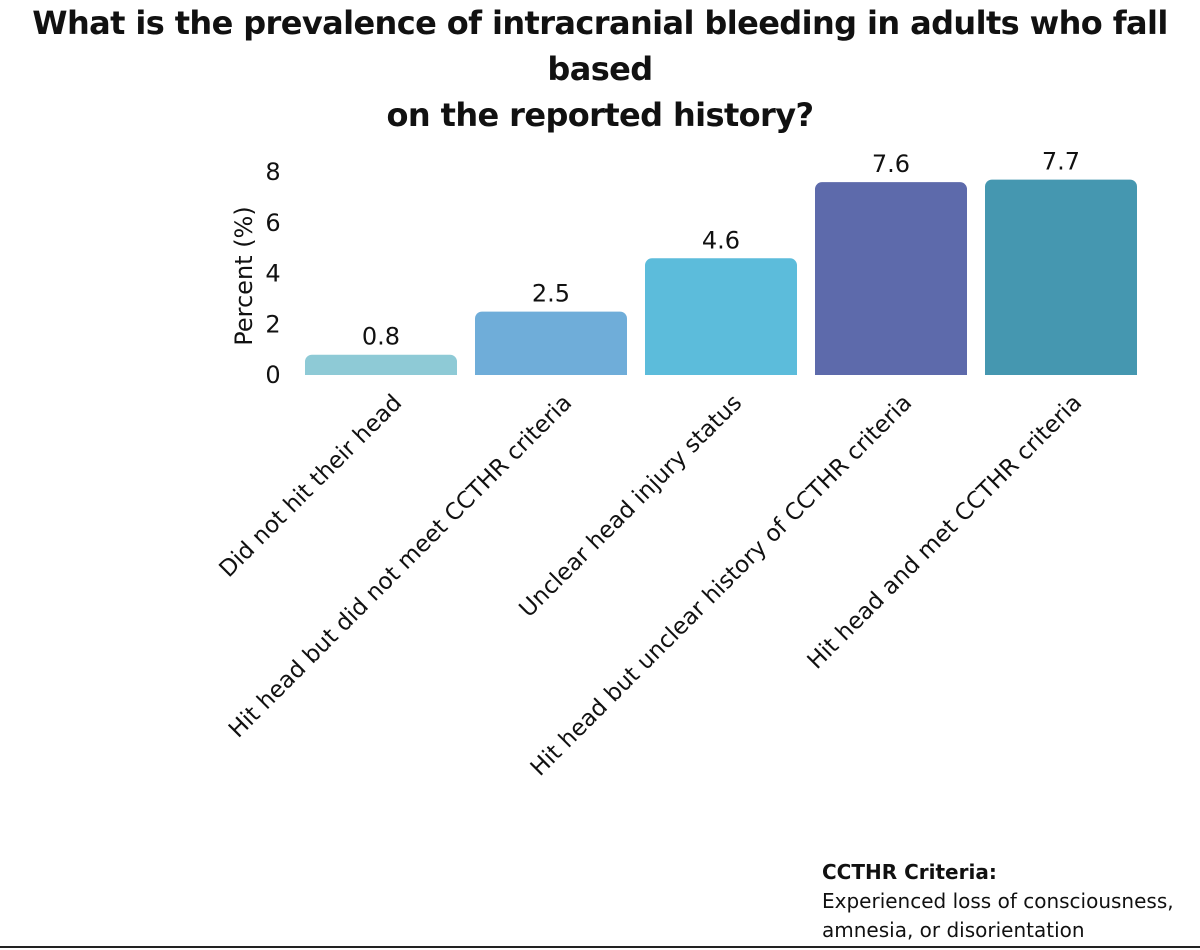 The width and height of the screenshot is (1200, 950). What do you see at coordinates (272, 223) in the screenshot?
I see `y-tick-6: 6` at bounding box center [272, 223].